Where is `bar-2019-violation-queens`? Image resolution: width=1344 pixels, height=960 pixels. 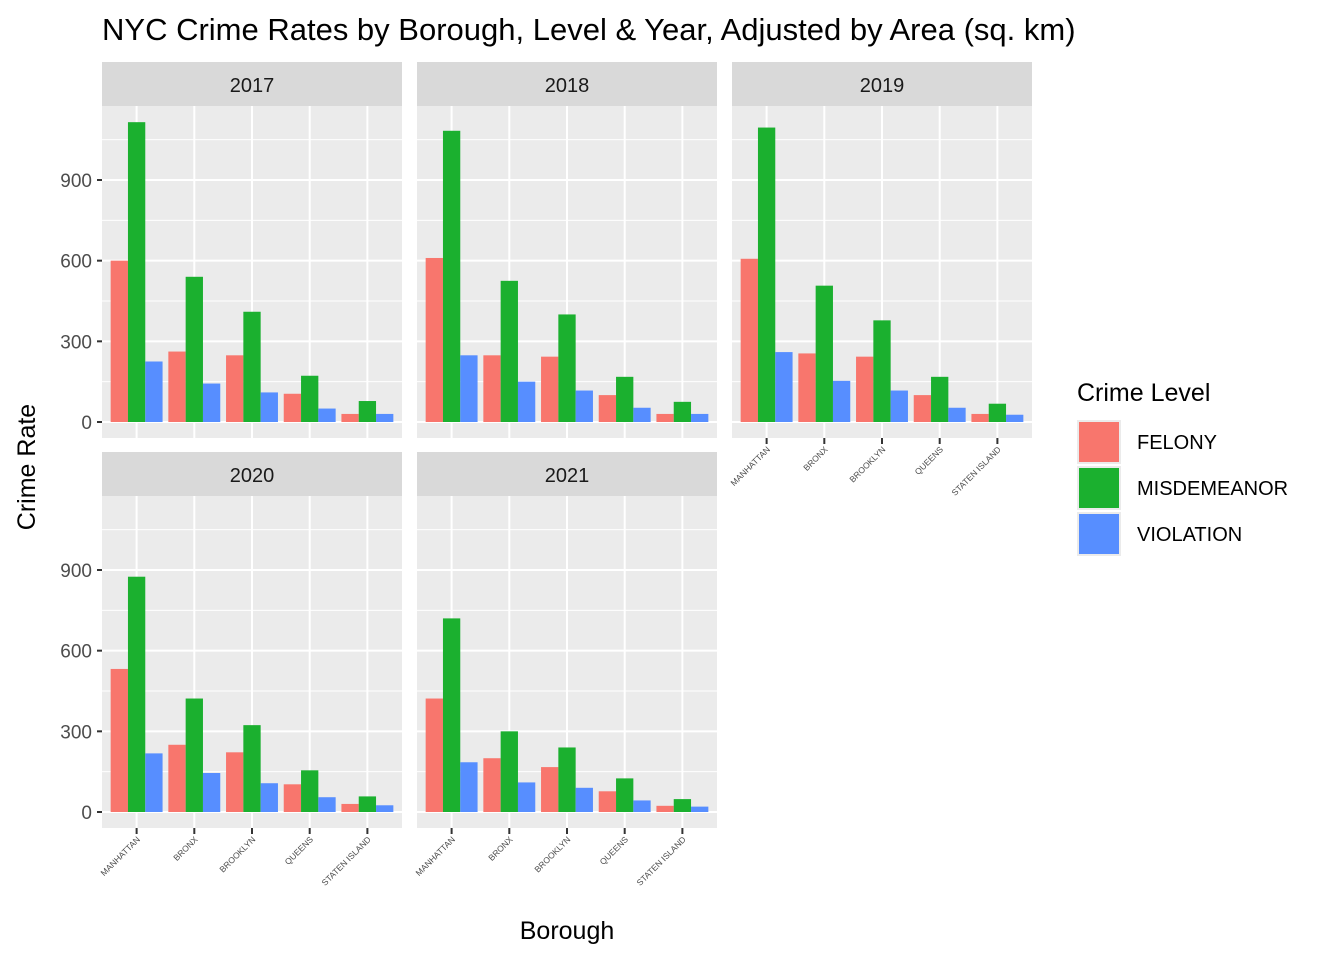 bar-2019-violation-queens is located at coordinates (957, 414).